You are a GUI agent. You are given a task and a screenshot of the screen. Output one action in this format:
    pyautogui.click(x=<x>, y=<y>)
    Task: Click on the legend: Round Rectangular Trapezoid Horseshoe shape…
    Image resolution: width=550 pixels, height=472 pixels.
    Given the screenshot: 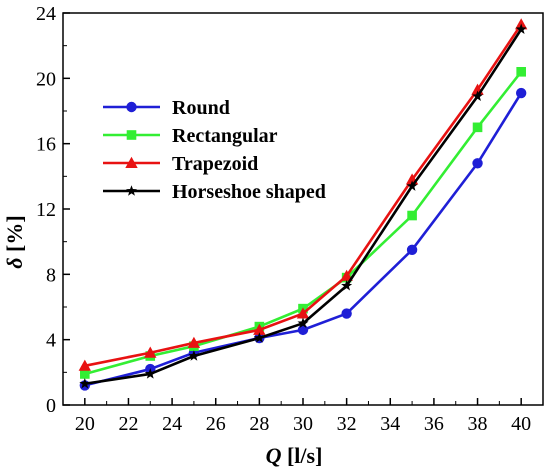 What is the action you would take?
    pyautogui.click(x=214, y=150)
    